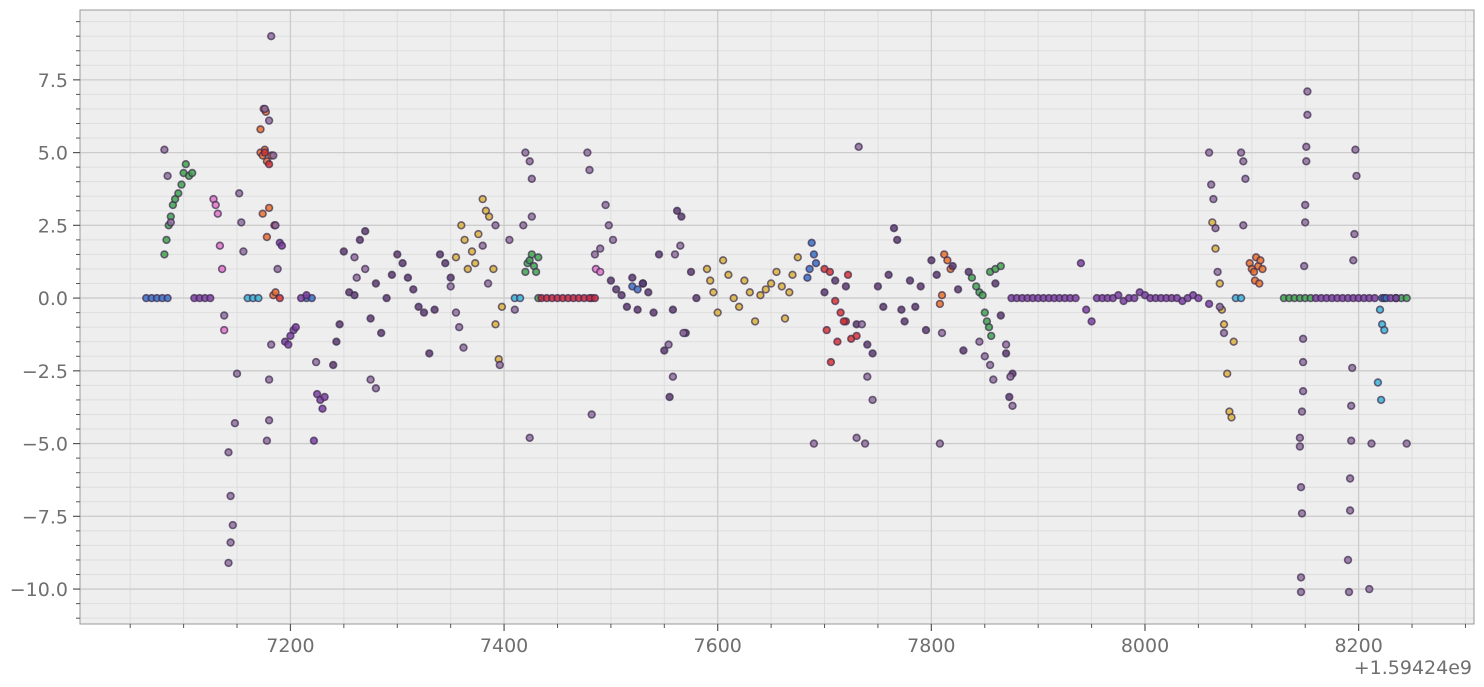 The width and height of the screenshot is (1484, 687). What do you see at coordinates (45, 445) in the screenshot?
I see `y-tick-label: −5.0` at bounding box center [45, 445].